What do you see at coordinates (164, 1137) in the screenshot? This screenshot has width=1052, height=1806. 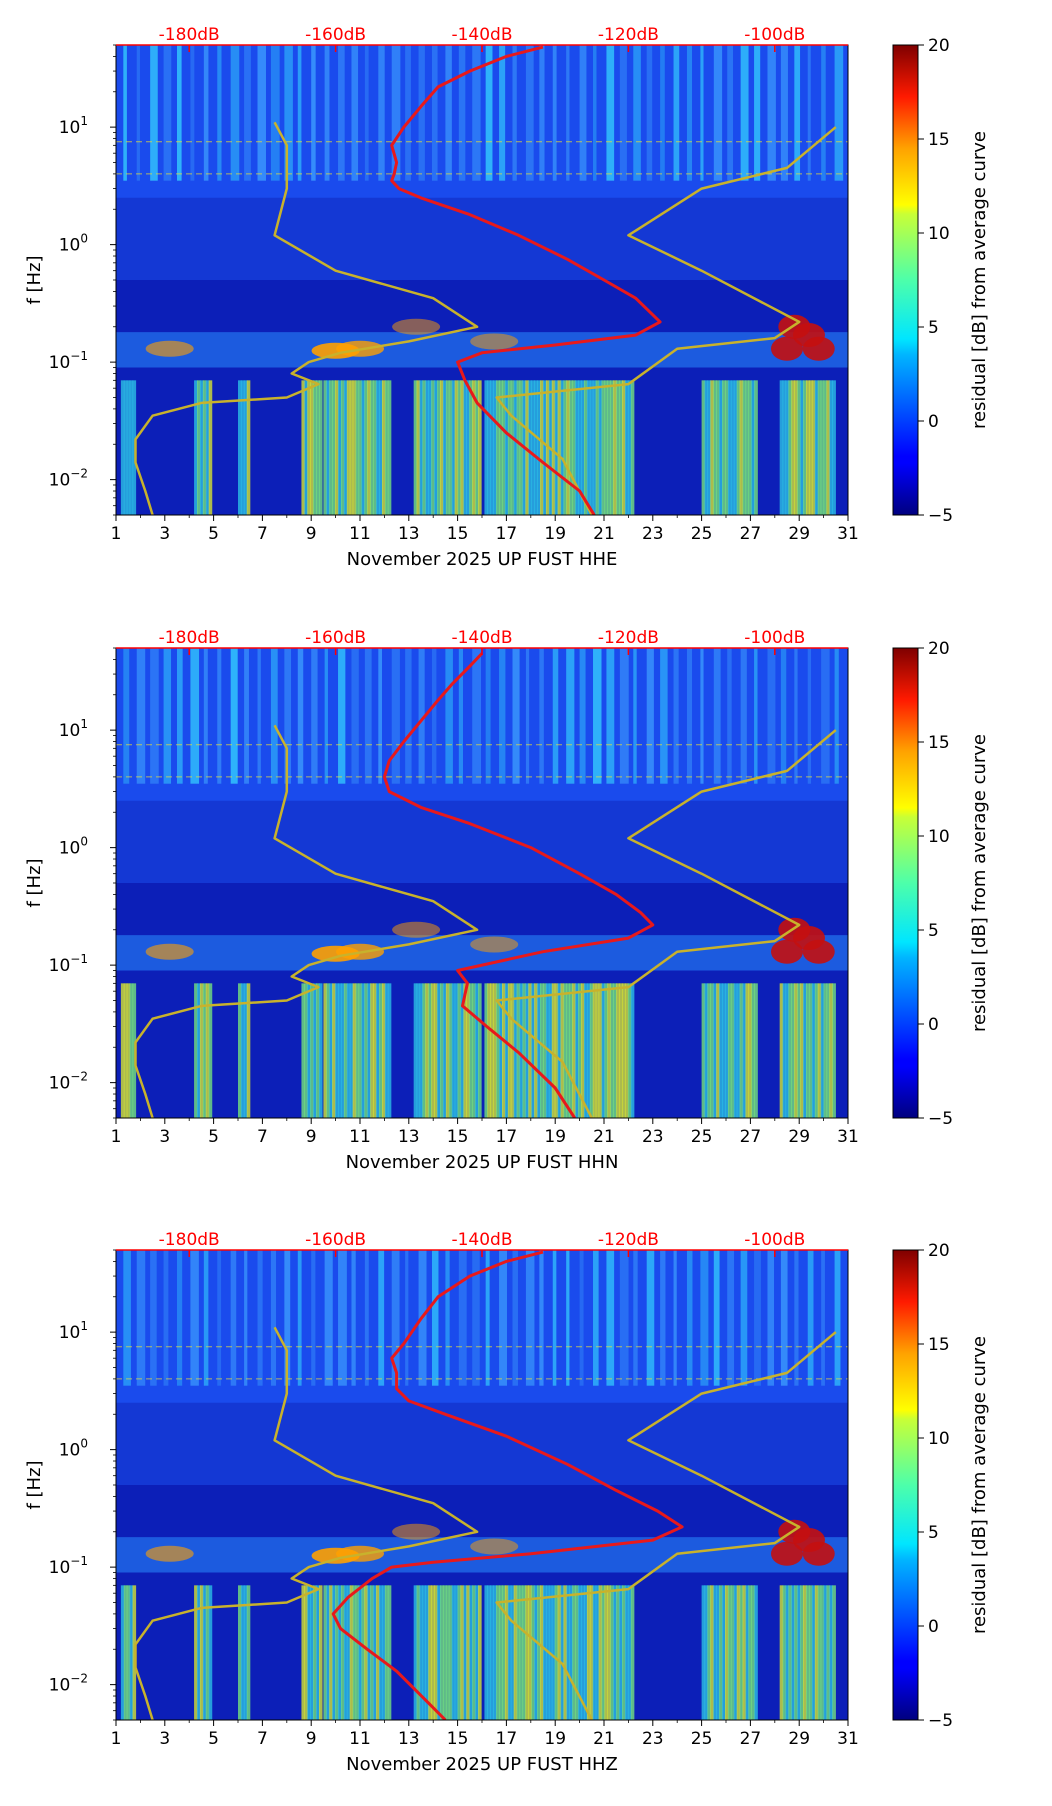 I see `x-tick-label: 3` at bounding box center [164, 1137].